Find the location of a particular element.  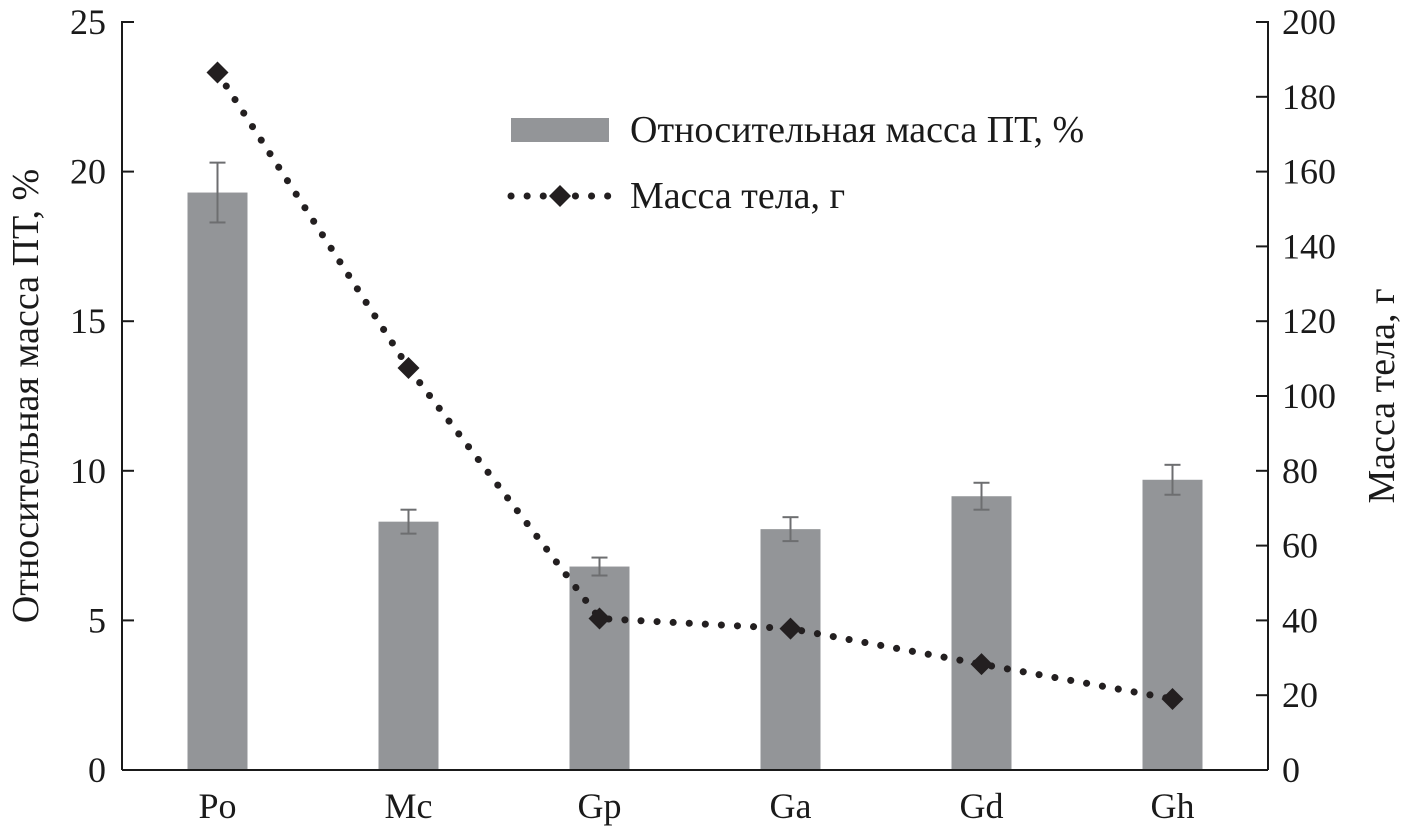

category-label: Mc is located at coordinates (409, 806).